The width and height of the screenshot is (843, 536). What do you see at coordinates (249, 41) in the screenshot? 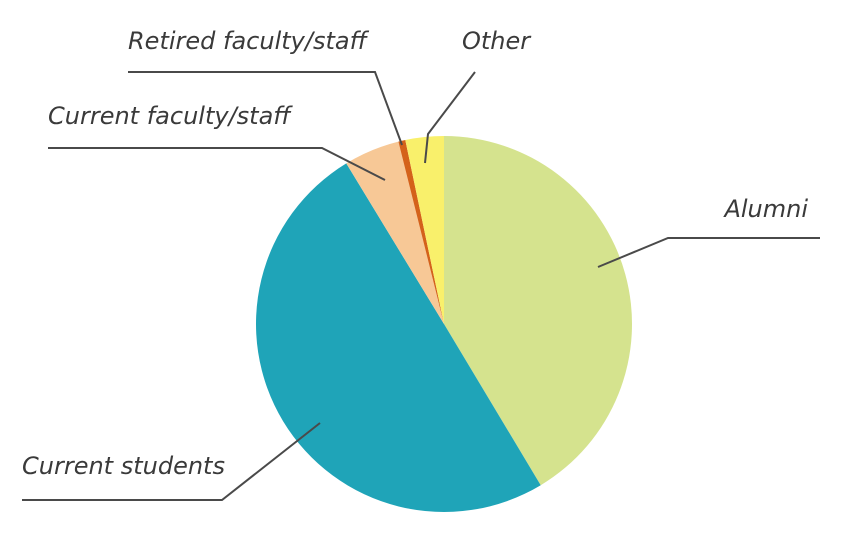
I see `slice-label: Retired faculty/staff` at bounding box center [249, 41].